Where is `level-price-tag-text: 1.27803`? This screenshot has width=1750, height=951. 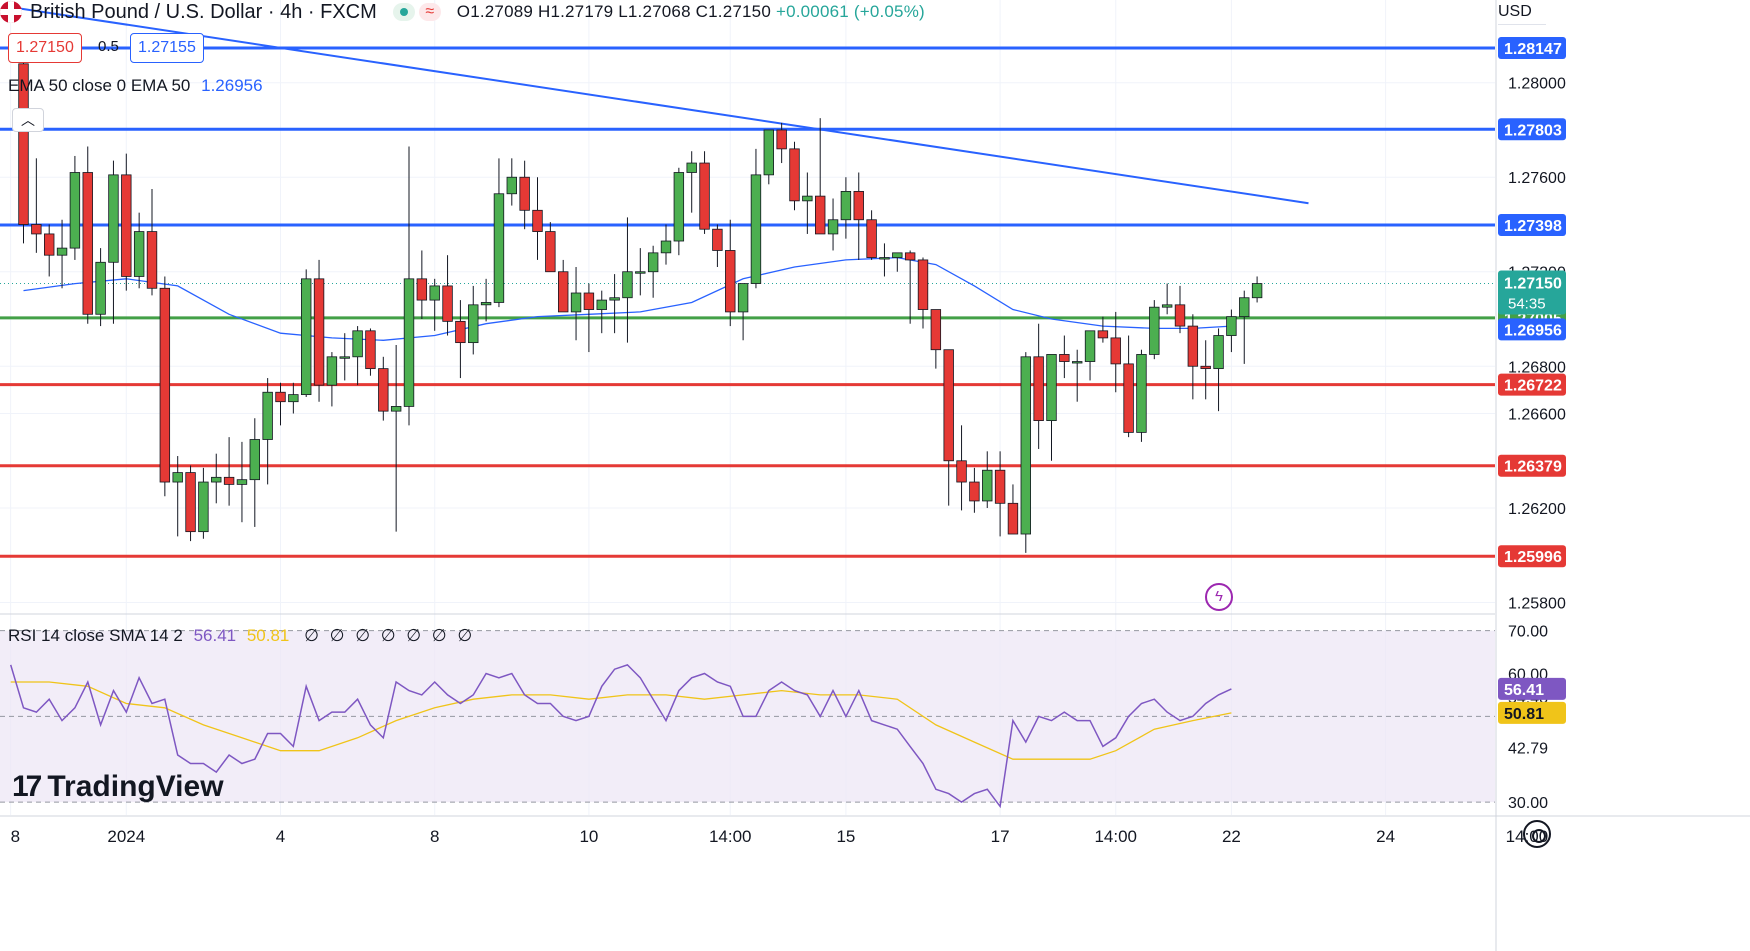 level-price-tag-text: 1.27803 is located at coordinates (1533, 130).